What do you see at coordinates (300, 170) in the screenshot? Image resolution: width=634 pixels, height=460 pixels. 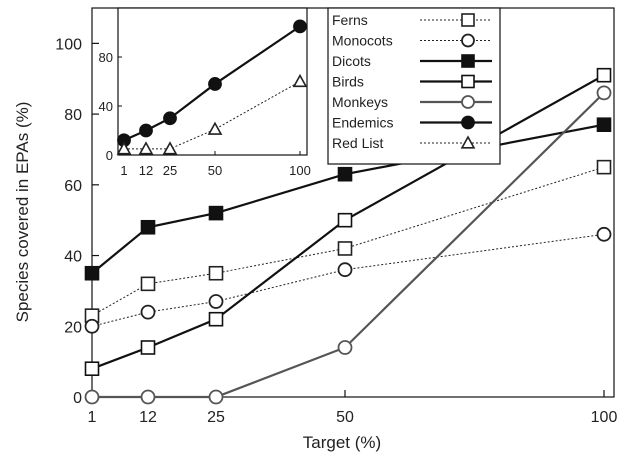 I see `inset-x-tick-label: 100` at bounding box center [300, 170].